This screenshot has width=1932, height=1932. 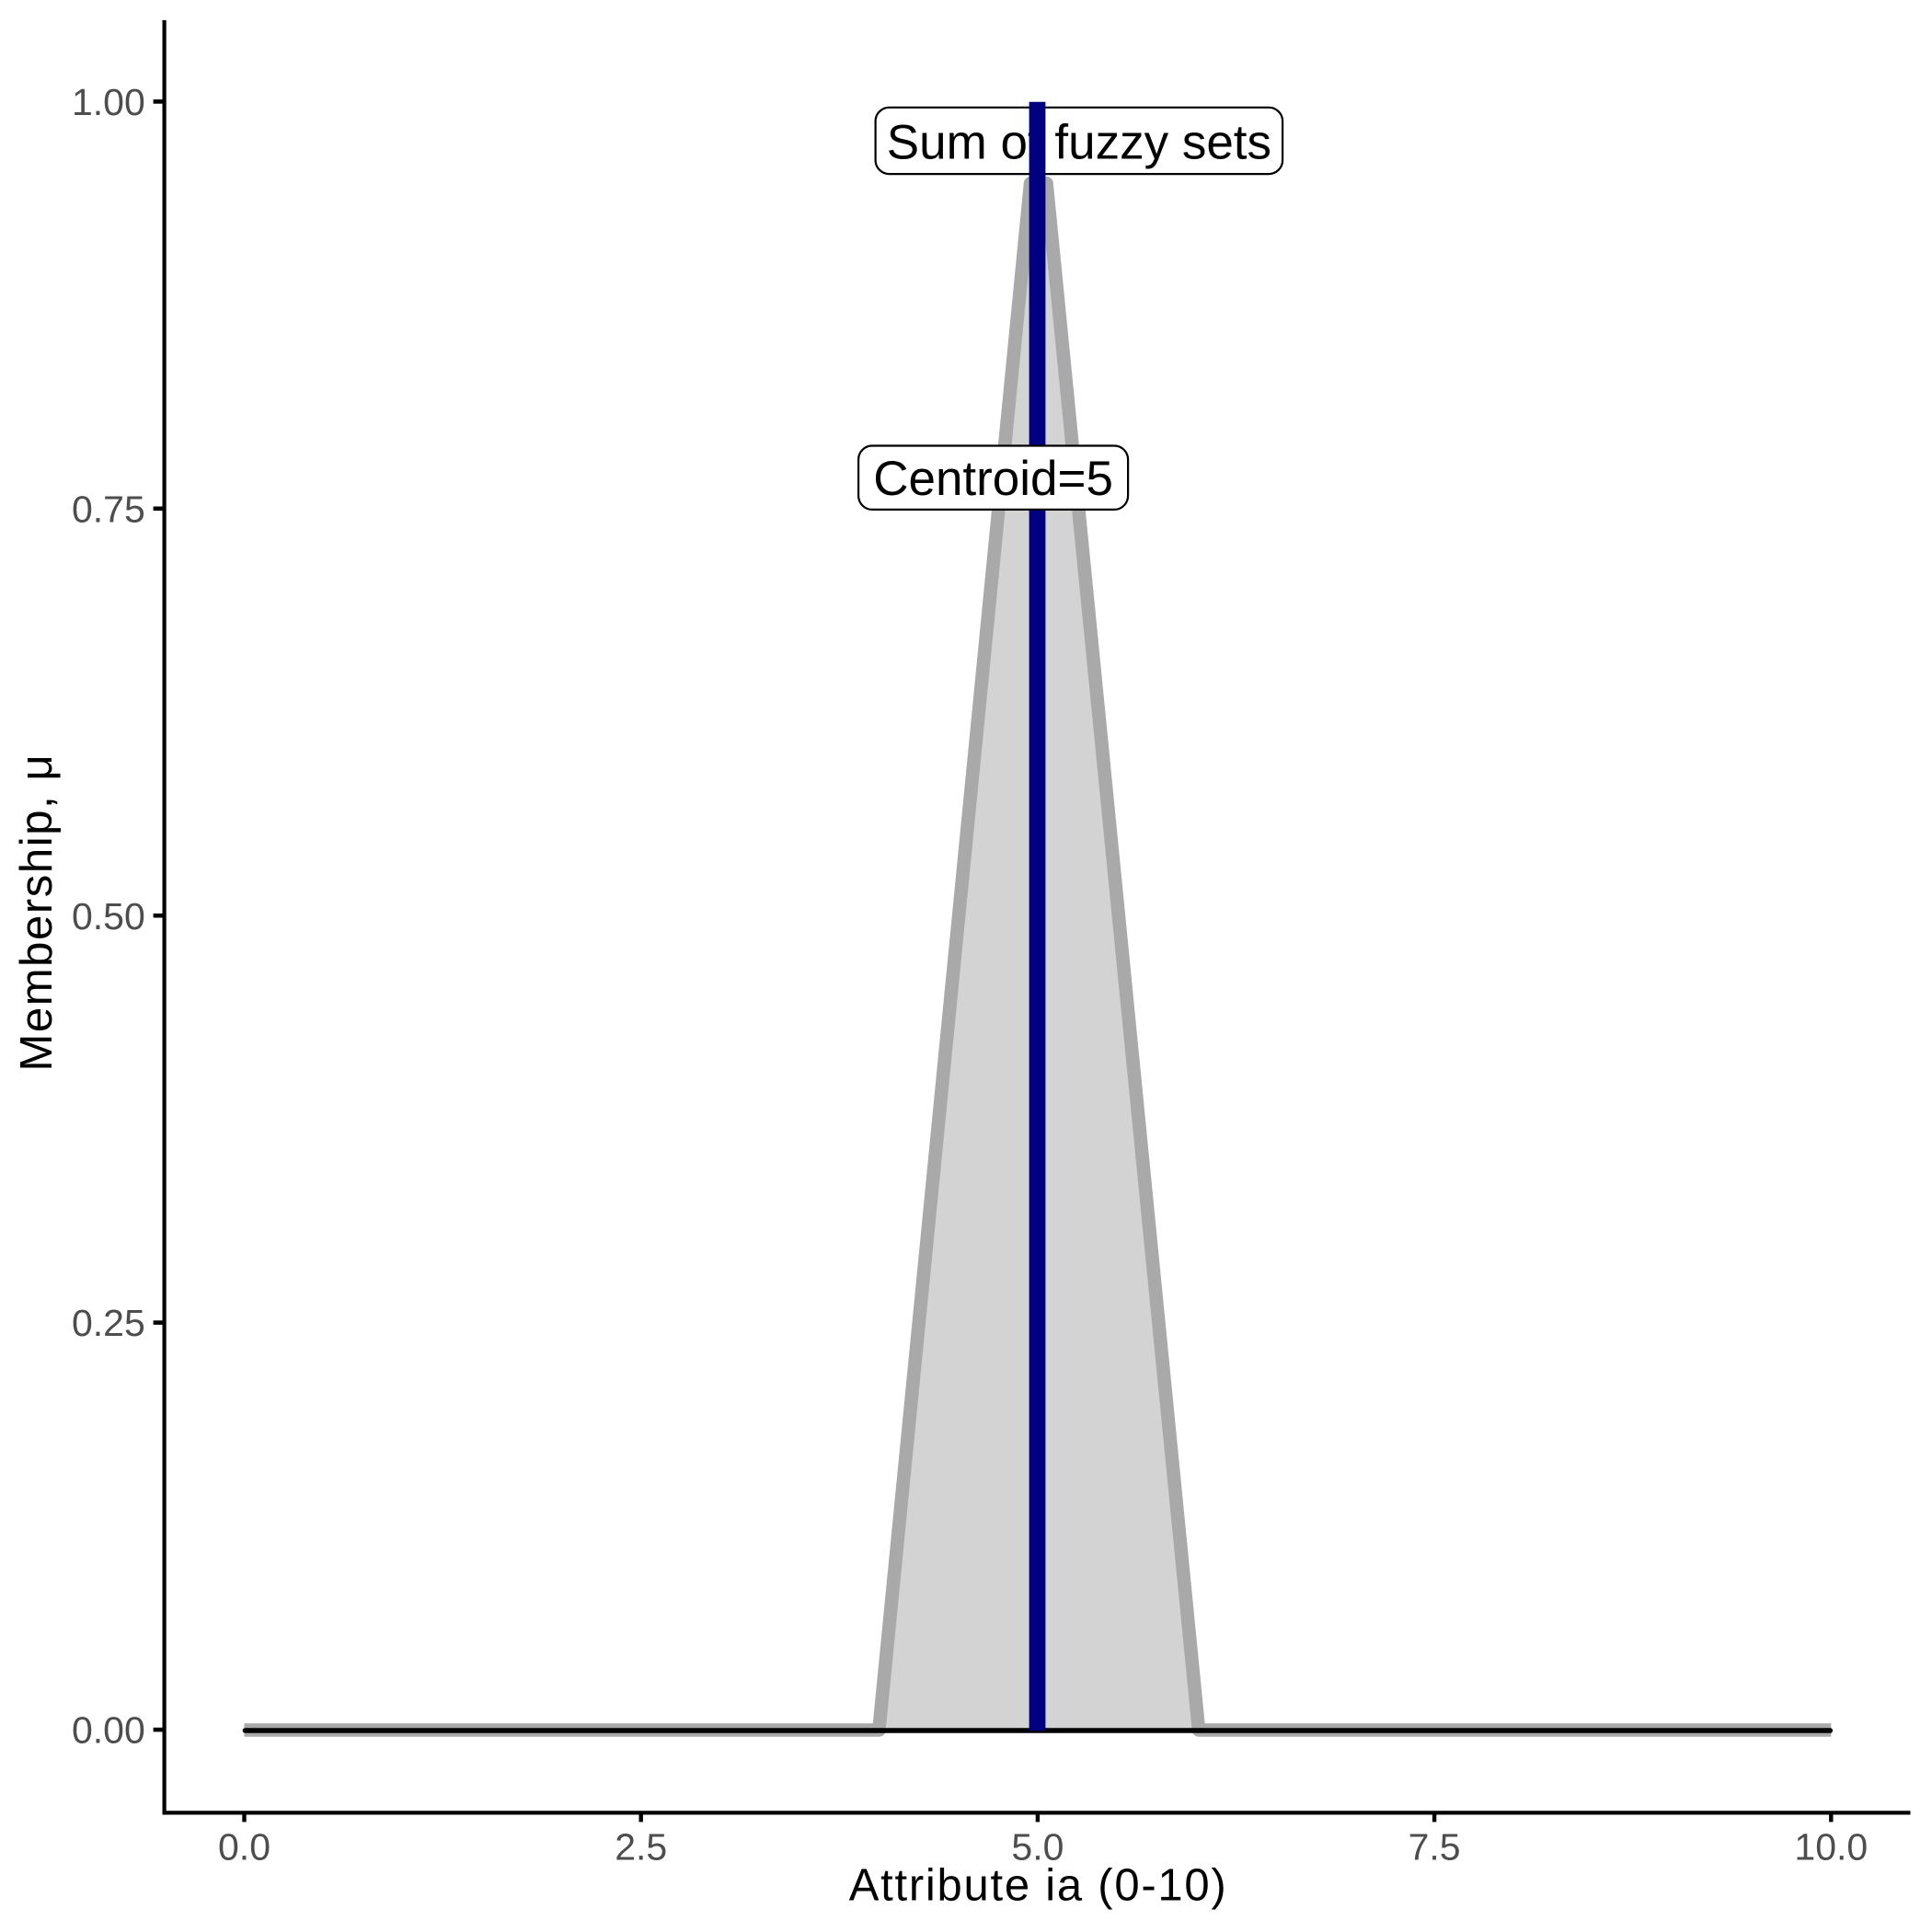 What do you see at coordinates (1831, 1847) in the screenshot?
I see `svg-text: 10.0` at bounding box center [1831, 1847].